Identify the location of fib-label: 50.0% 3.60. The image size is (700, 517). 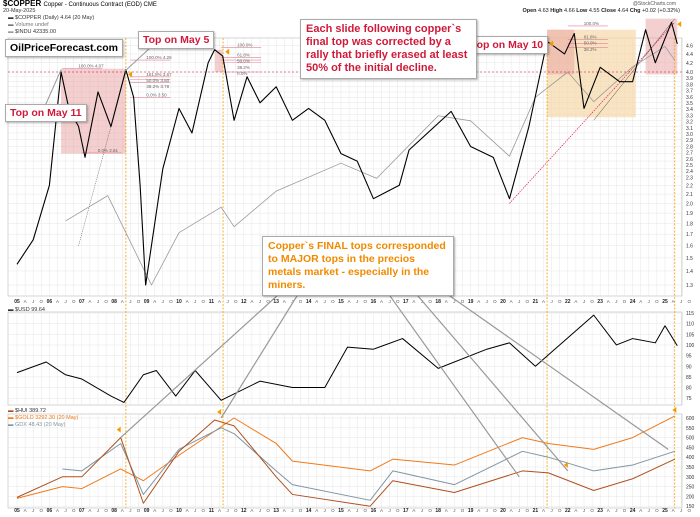
(157, 80).